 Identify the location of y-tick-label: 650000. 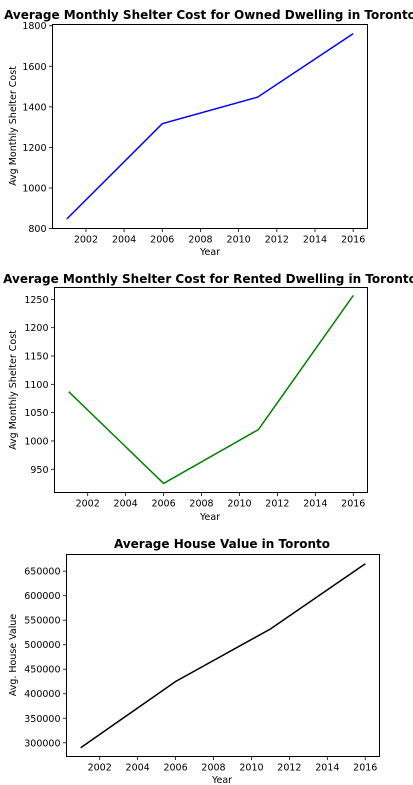
(42, 572).